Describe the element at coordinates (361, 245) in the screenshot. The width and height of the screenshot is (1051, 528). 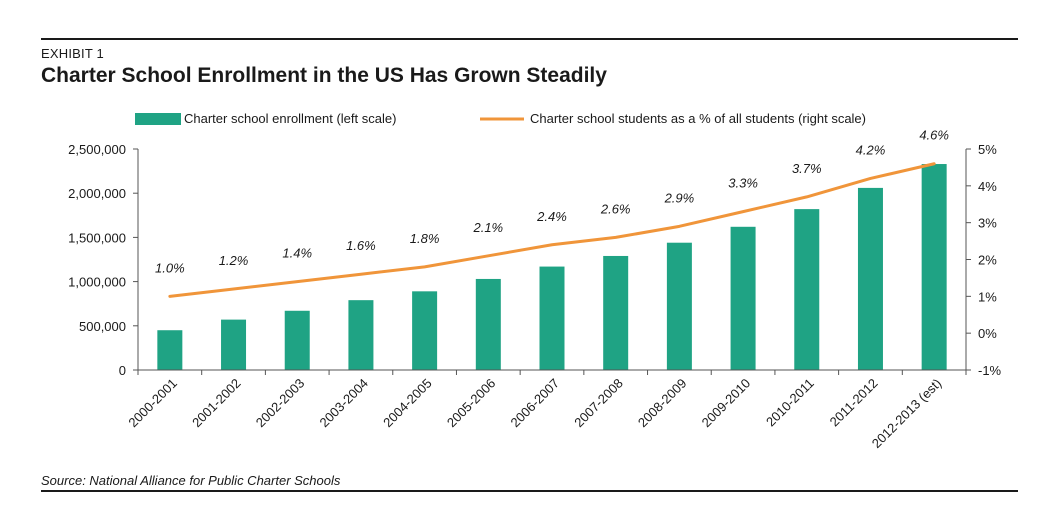
I see `percent-label: 1.6%` at that location.